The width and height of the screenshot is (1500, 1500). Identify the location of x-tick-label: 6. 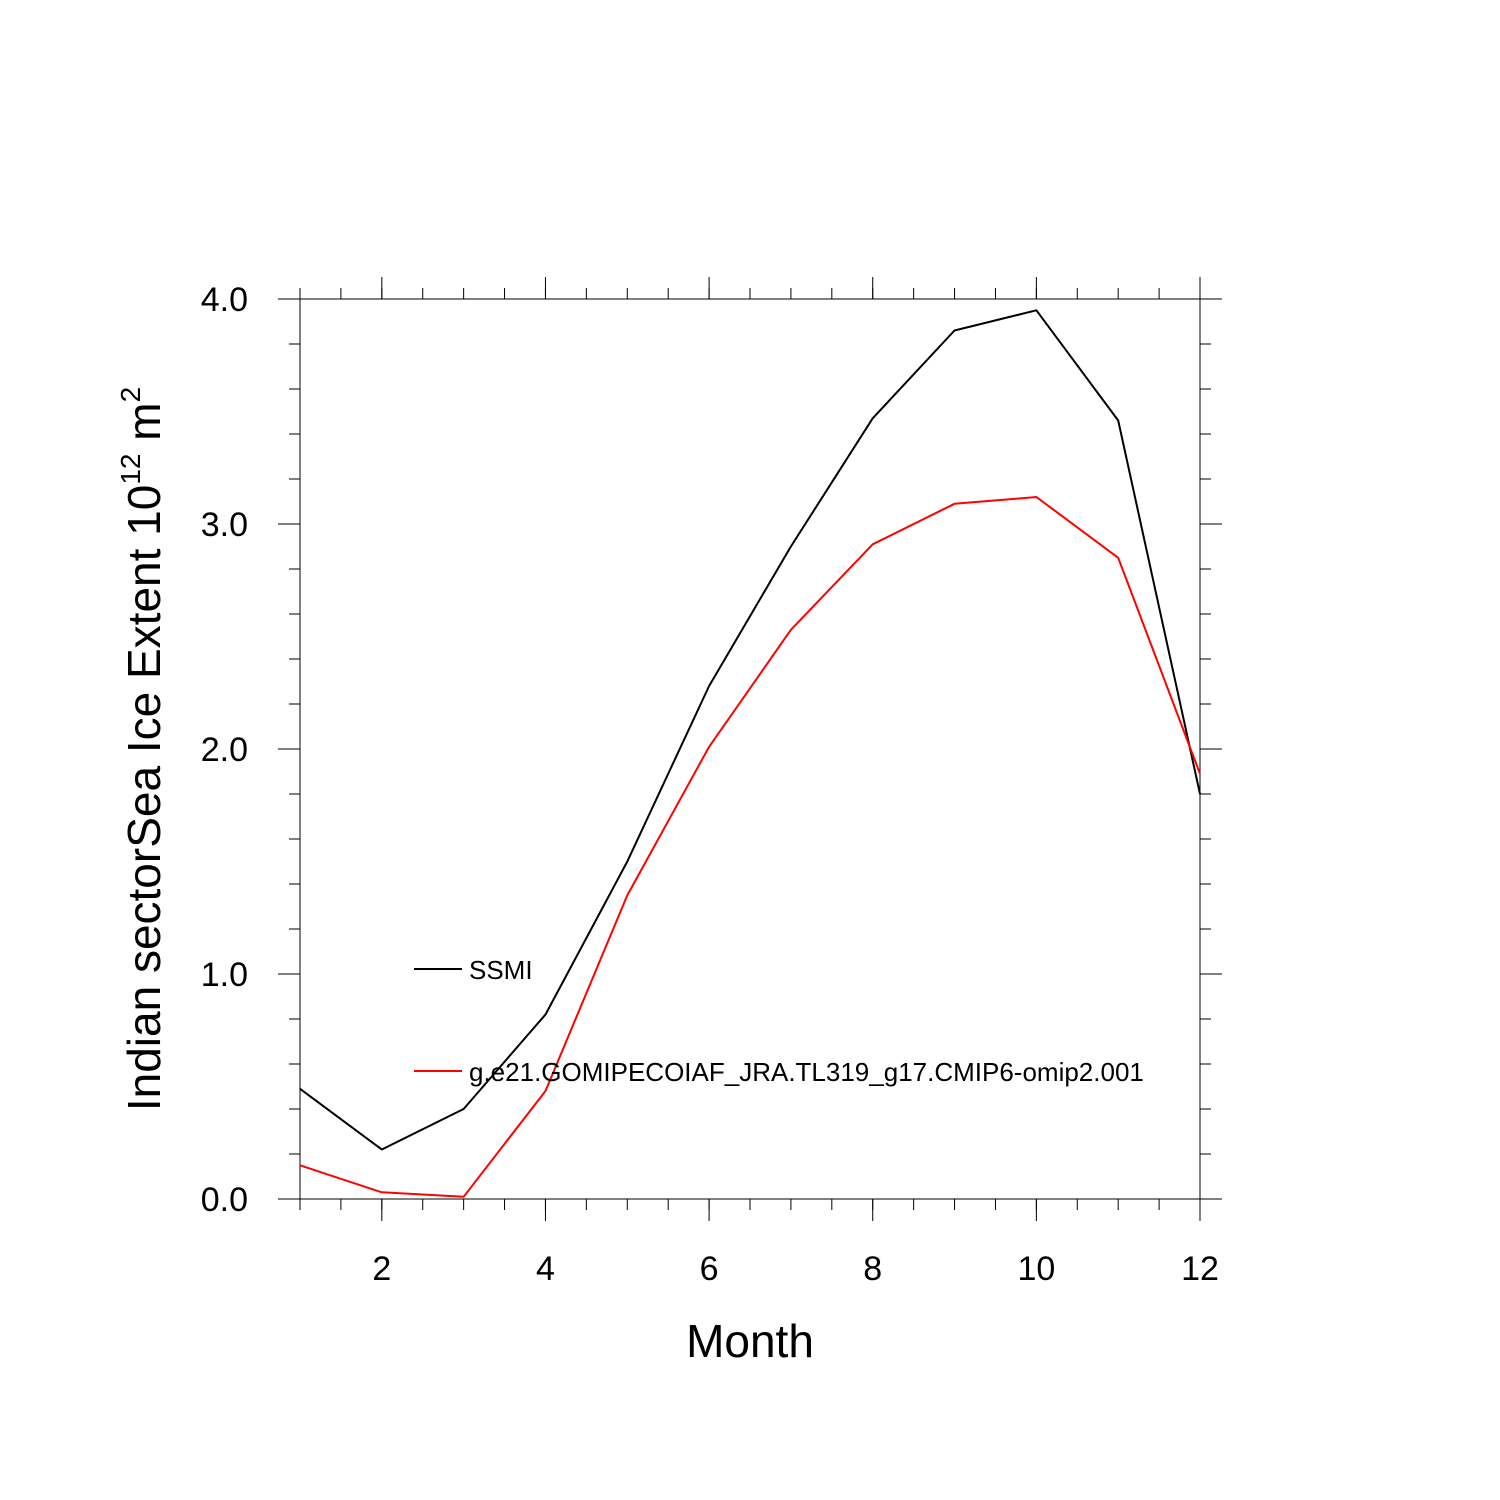
(709, 1269).